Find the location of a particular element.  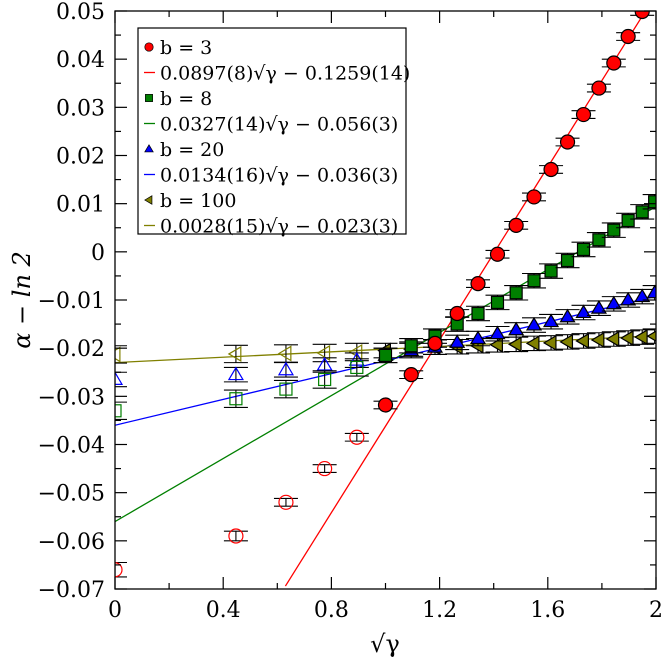

y-tick-label: 0.02 is located at coordinates (80, 157).